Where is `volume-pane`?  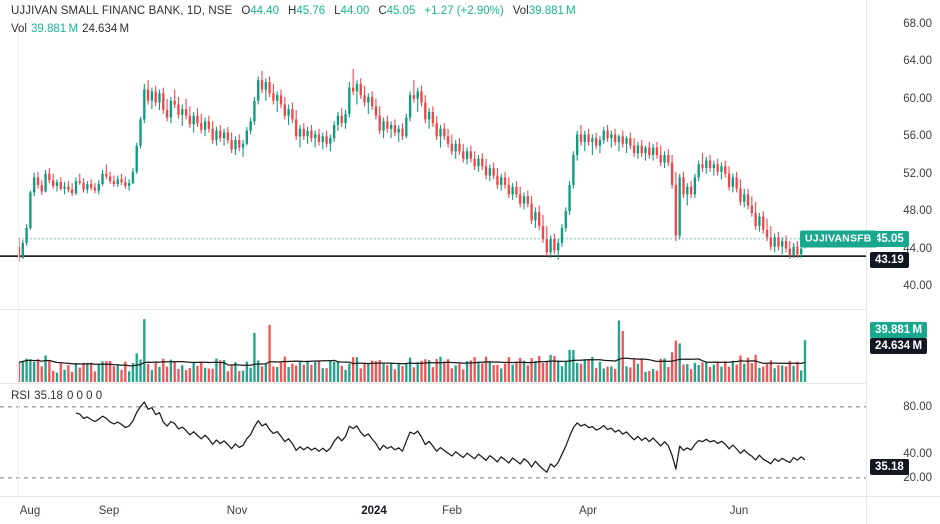 volume-pane is located at coordinates (433, 347).